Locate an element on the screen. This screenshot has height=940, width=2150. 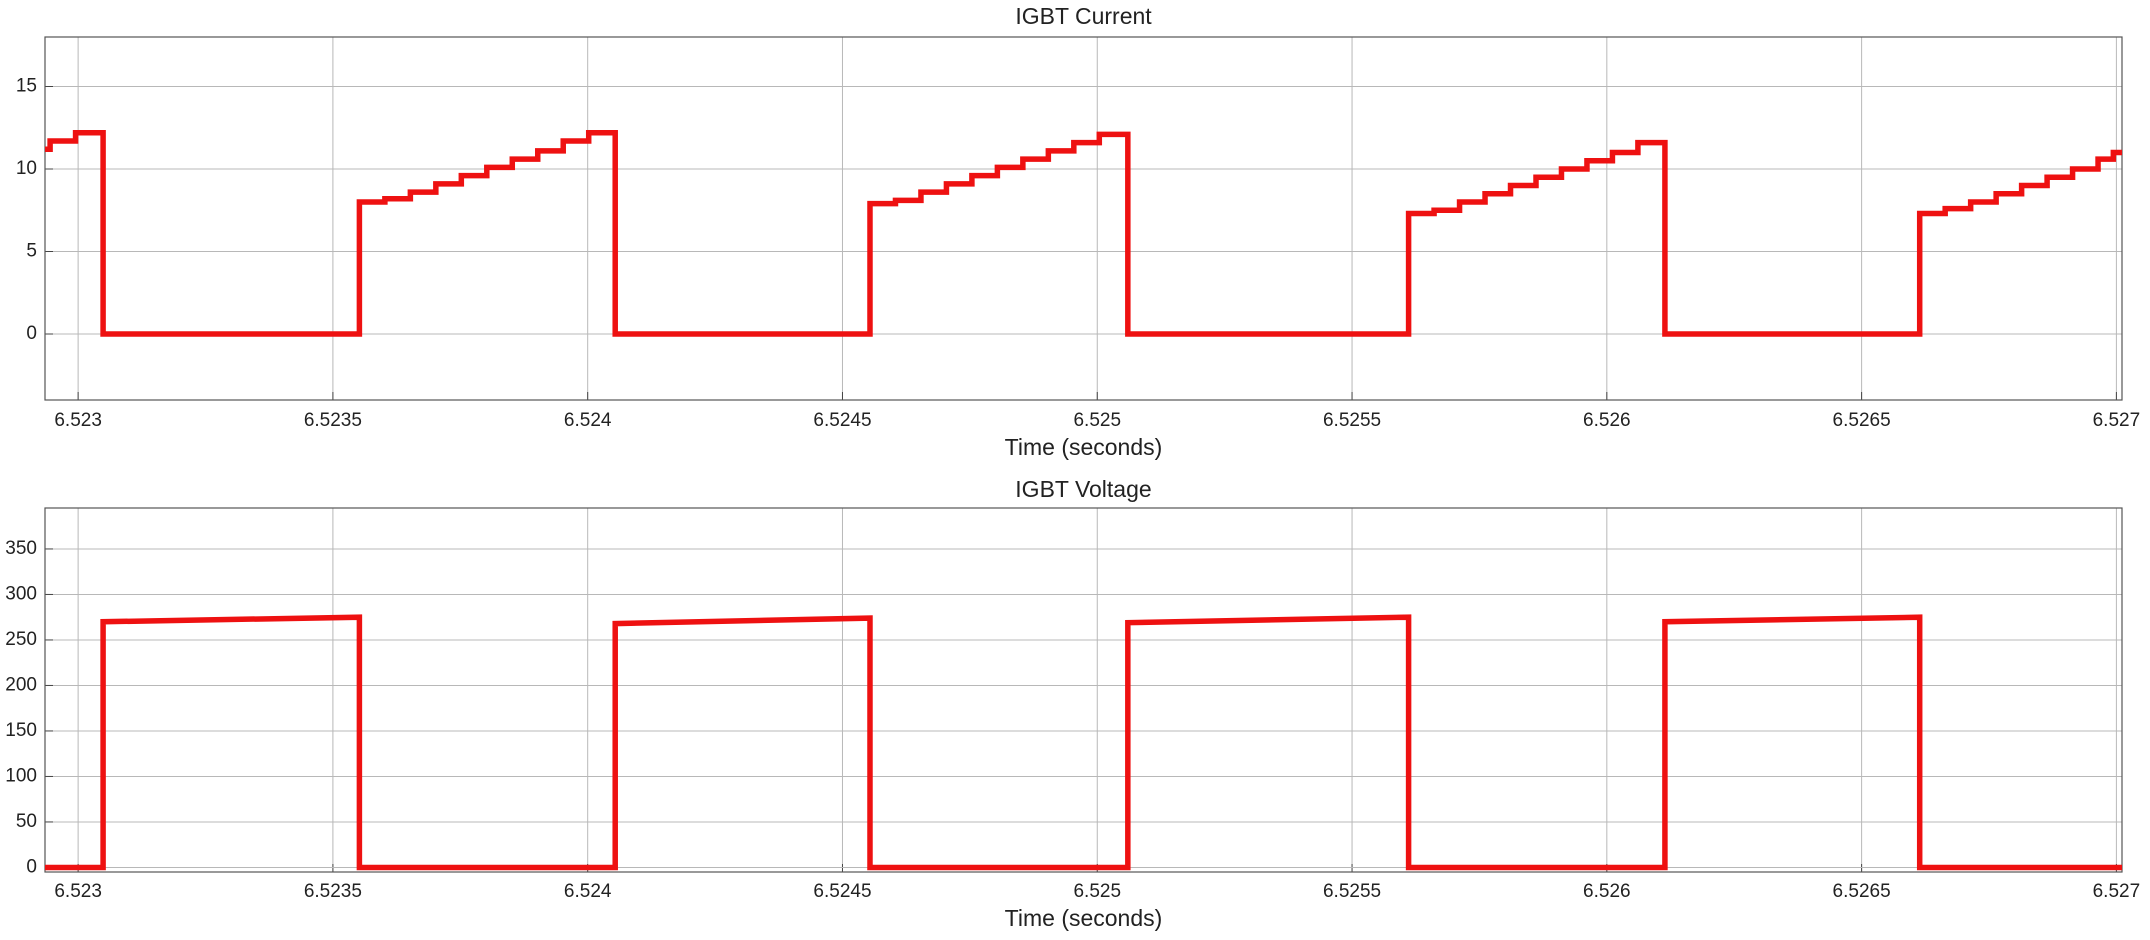
y-tick-label: 15 is located at coordinates (26, 86).